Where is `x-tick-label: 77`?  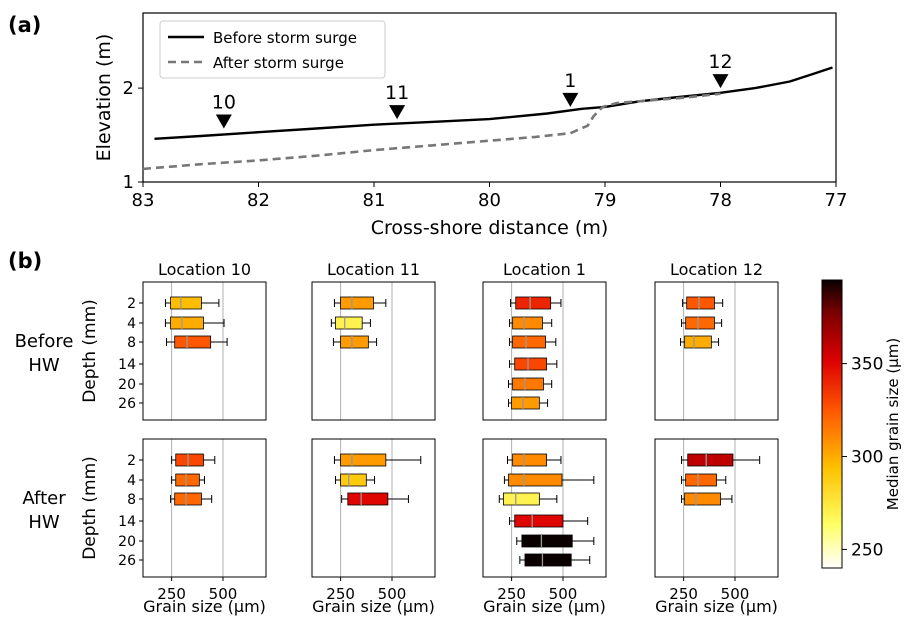
x-tick-label: 77 is located at coordinates (836, 200).